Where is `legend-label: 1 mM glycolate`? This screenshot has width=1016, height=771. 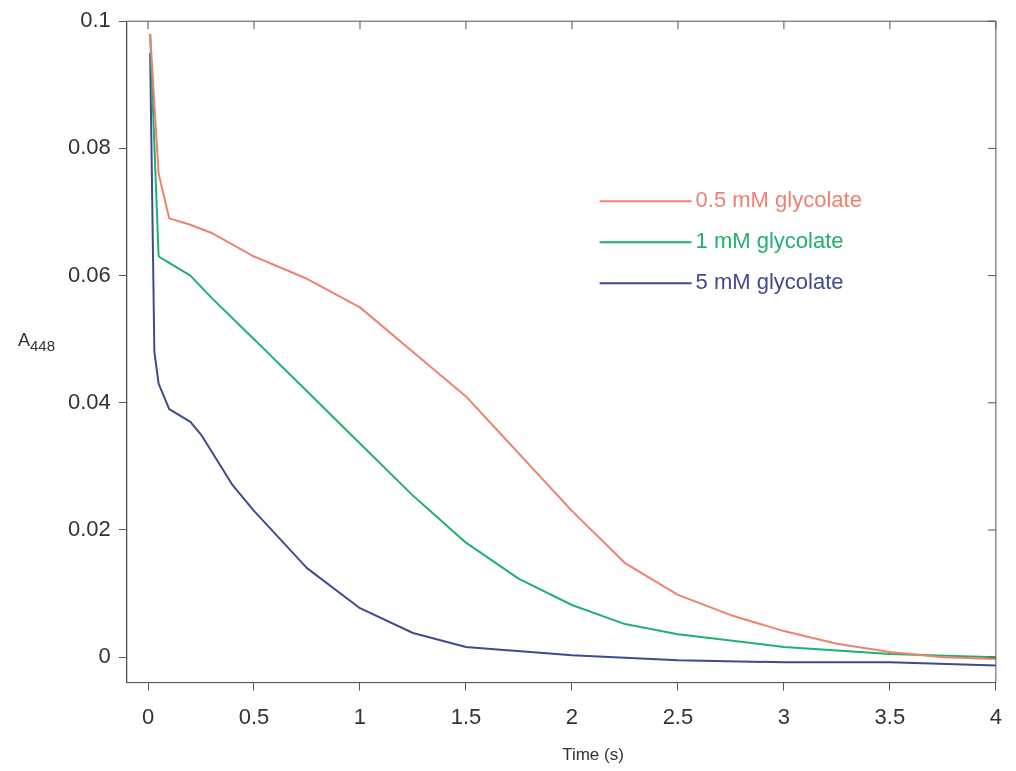
legend-label: 1 mM glycolate is located at coordinates (769, 241).